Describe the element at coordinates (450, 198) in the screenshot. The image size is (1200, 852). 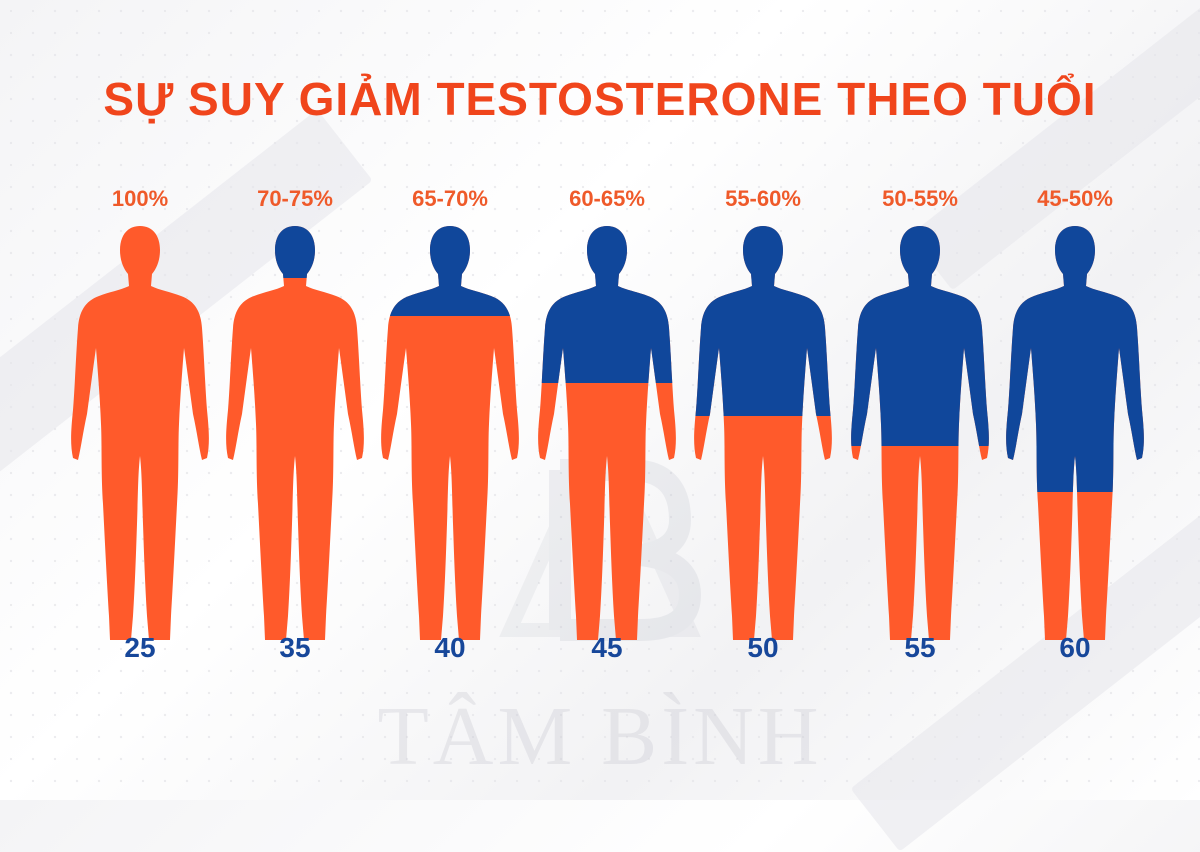
I see `percentage-label: 65-70%` at that location.